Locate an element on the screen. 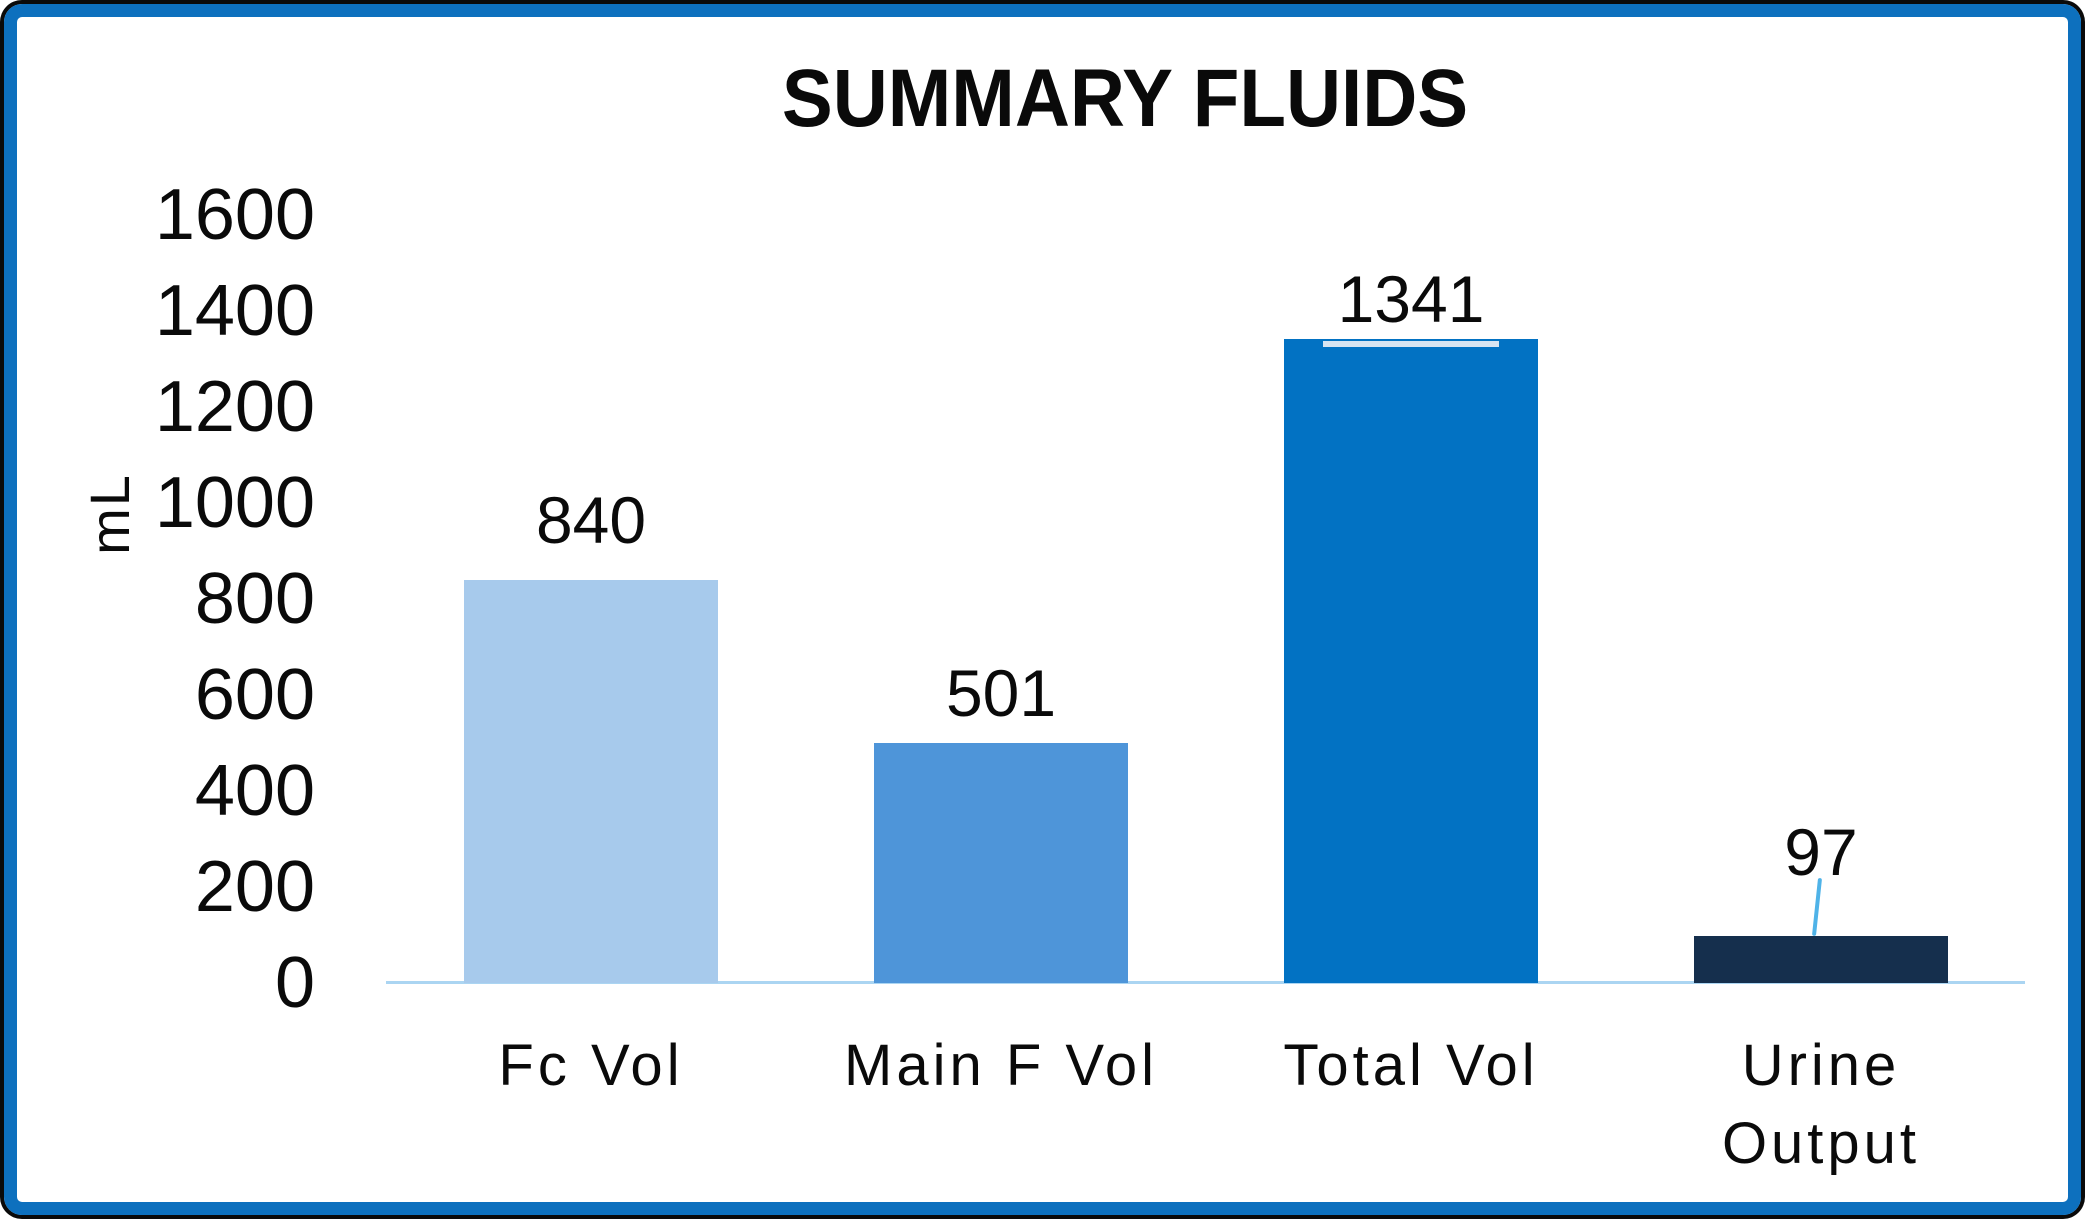 The image size is (2085, 1219). x-tick-label-fc-vol: Fc Vol is located at coordinates (591, 1065).